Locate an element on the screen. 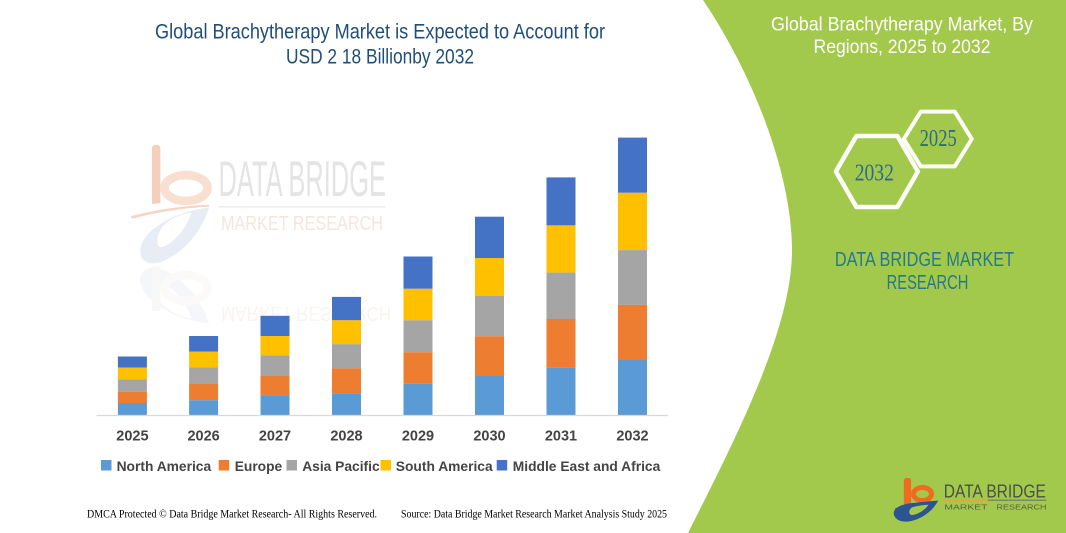 The width and height of the screenshot is (1066, 533). svg-text: Regions, 2025 to 2032 is located at coordinates (902, 47).